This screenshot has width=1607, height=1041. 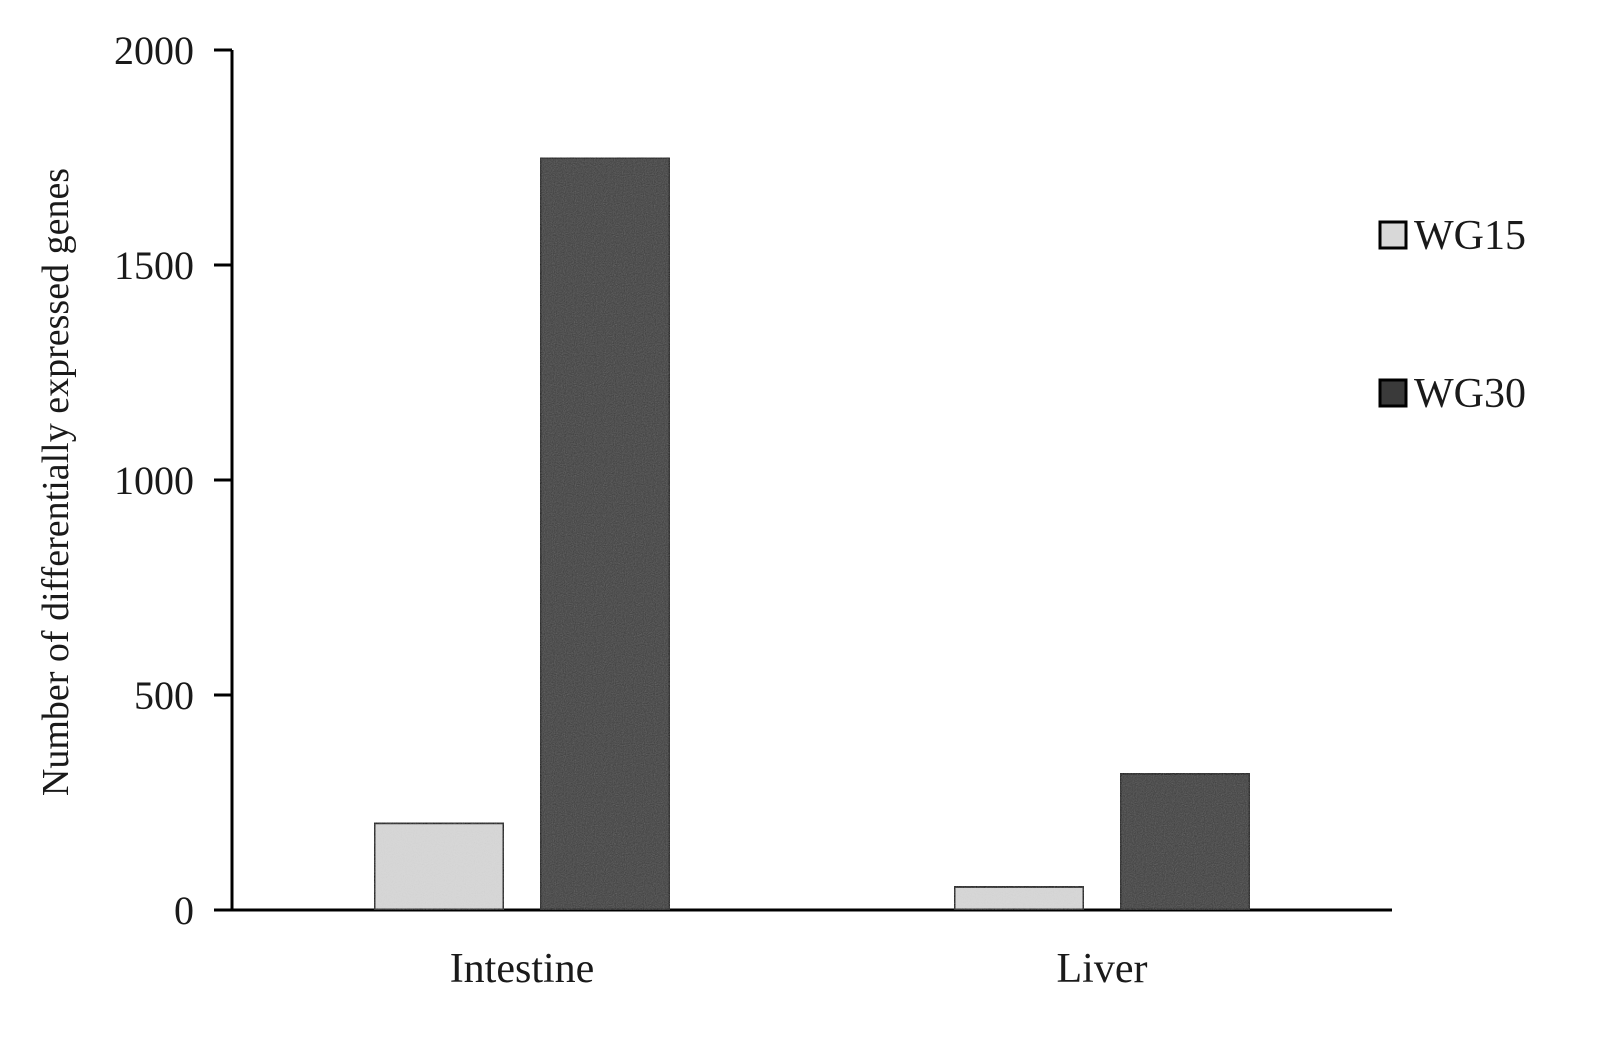 What do you see at coordinates (1102, 969) in the screenshot?
I see `x-category-label: Liver` at bounding box center [1102, 969].